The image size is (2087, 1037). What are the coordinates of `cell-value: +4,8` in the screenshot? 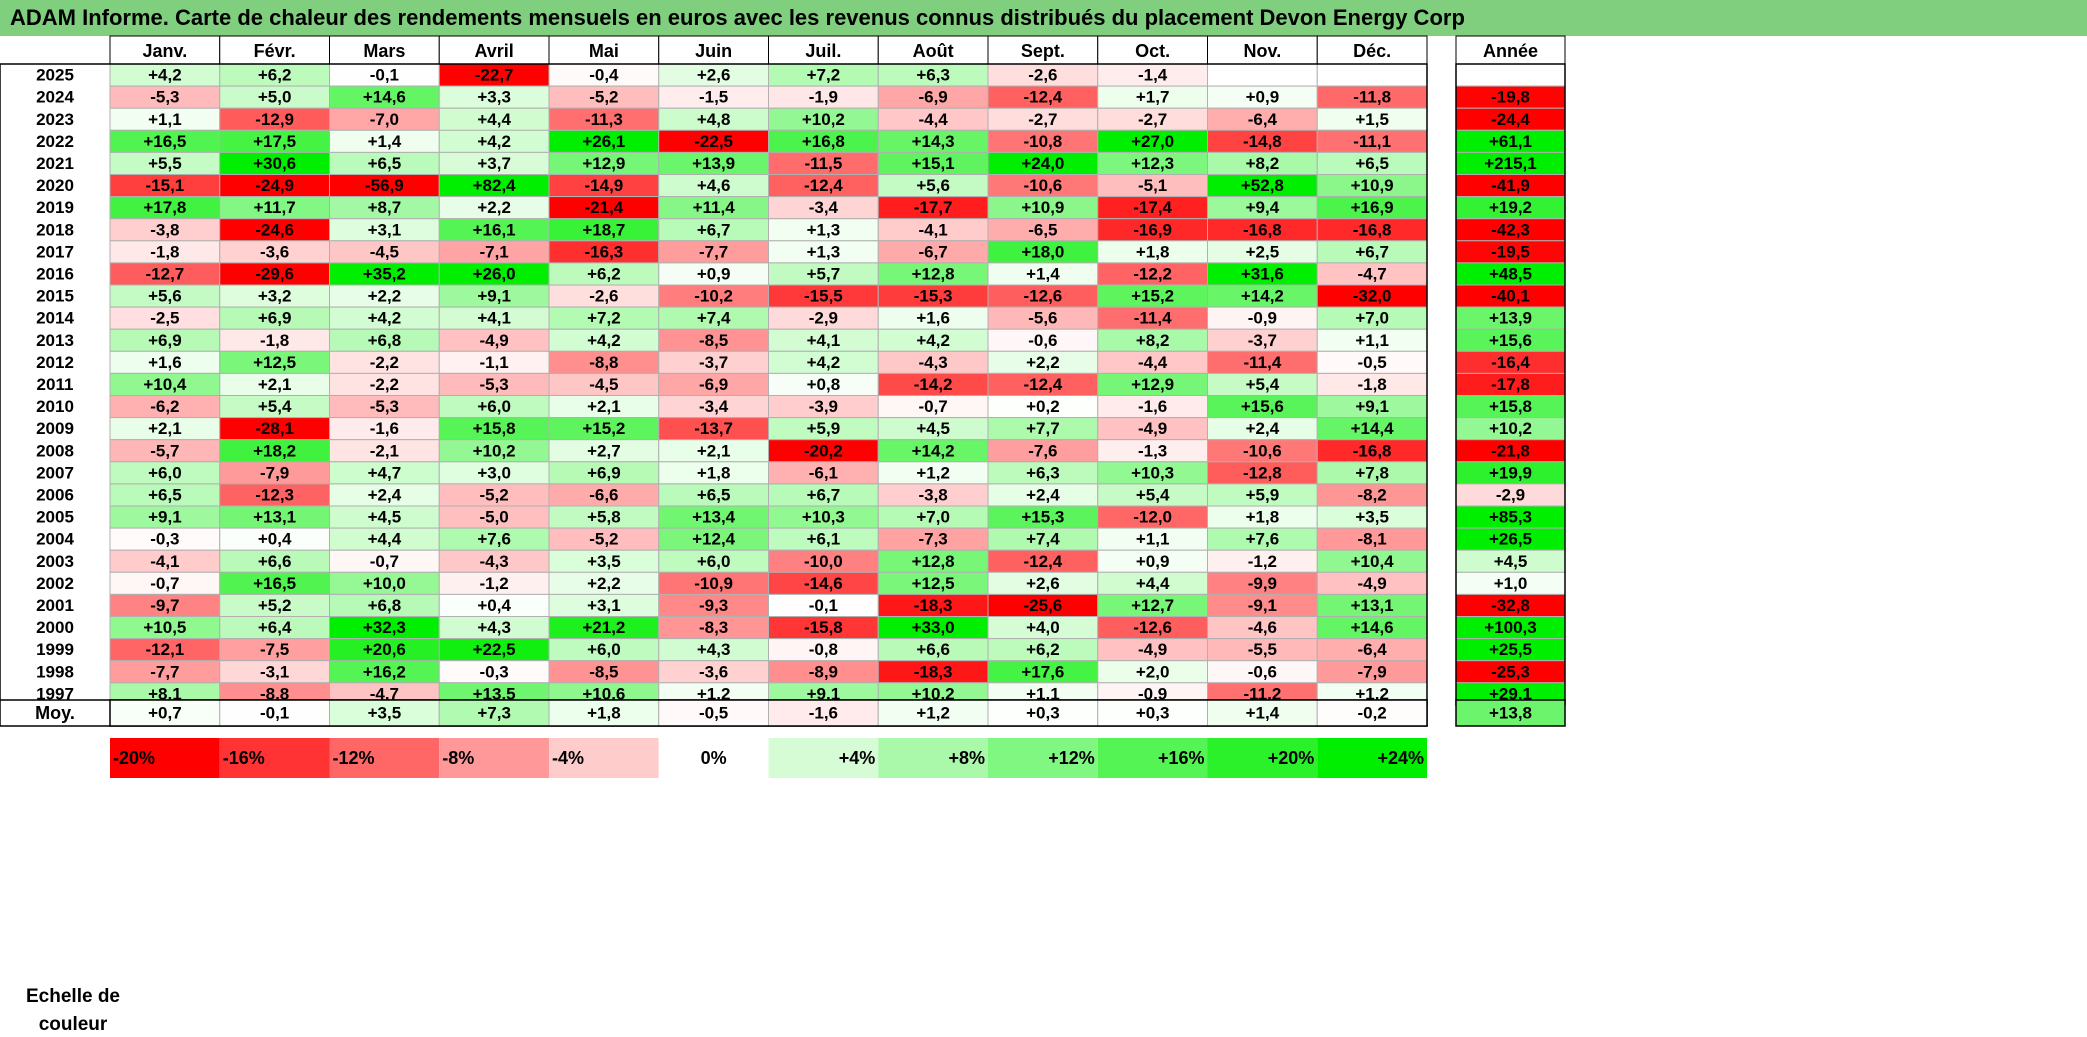 It's located at (714, 119).